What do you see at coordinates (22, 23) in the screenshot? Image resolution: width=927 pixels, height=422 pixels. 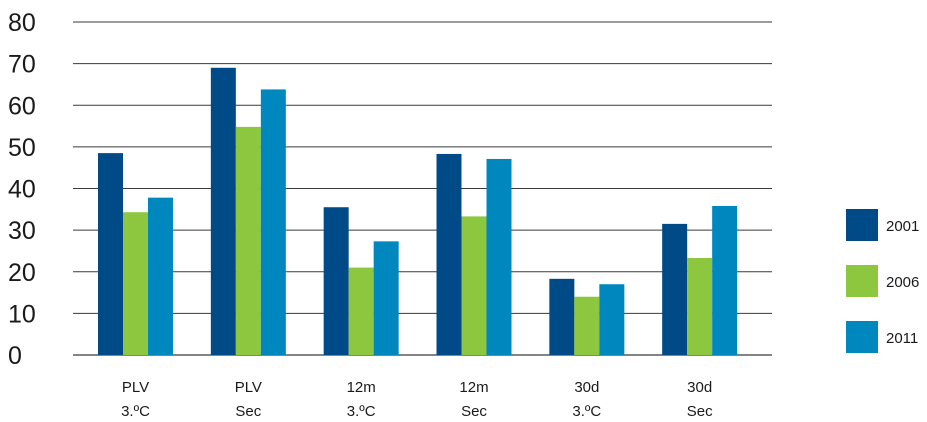 I see `y-tick-label: 80` at bounding box center [22, 23].